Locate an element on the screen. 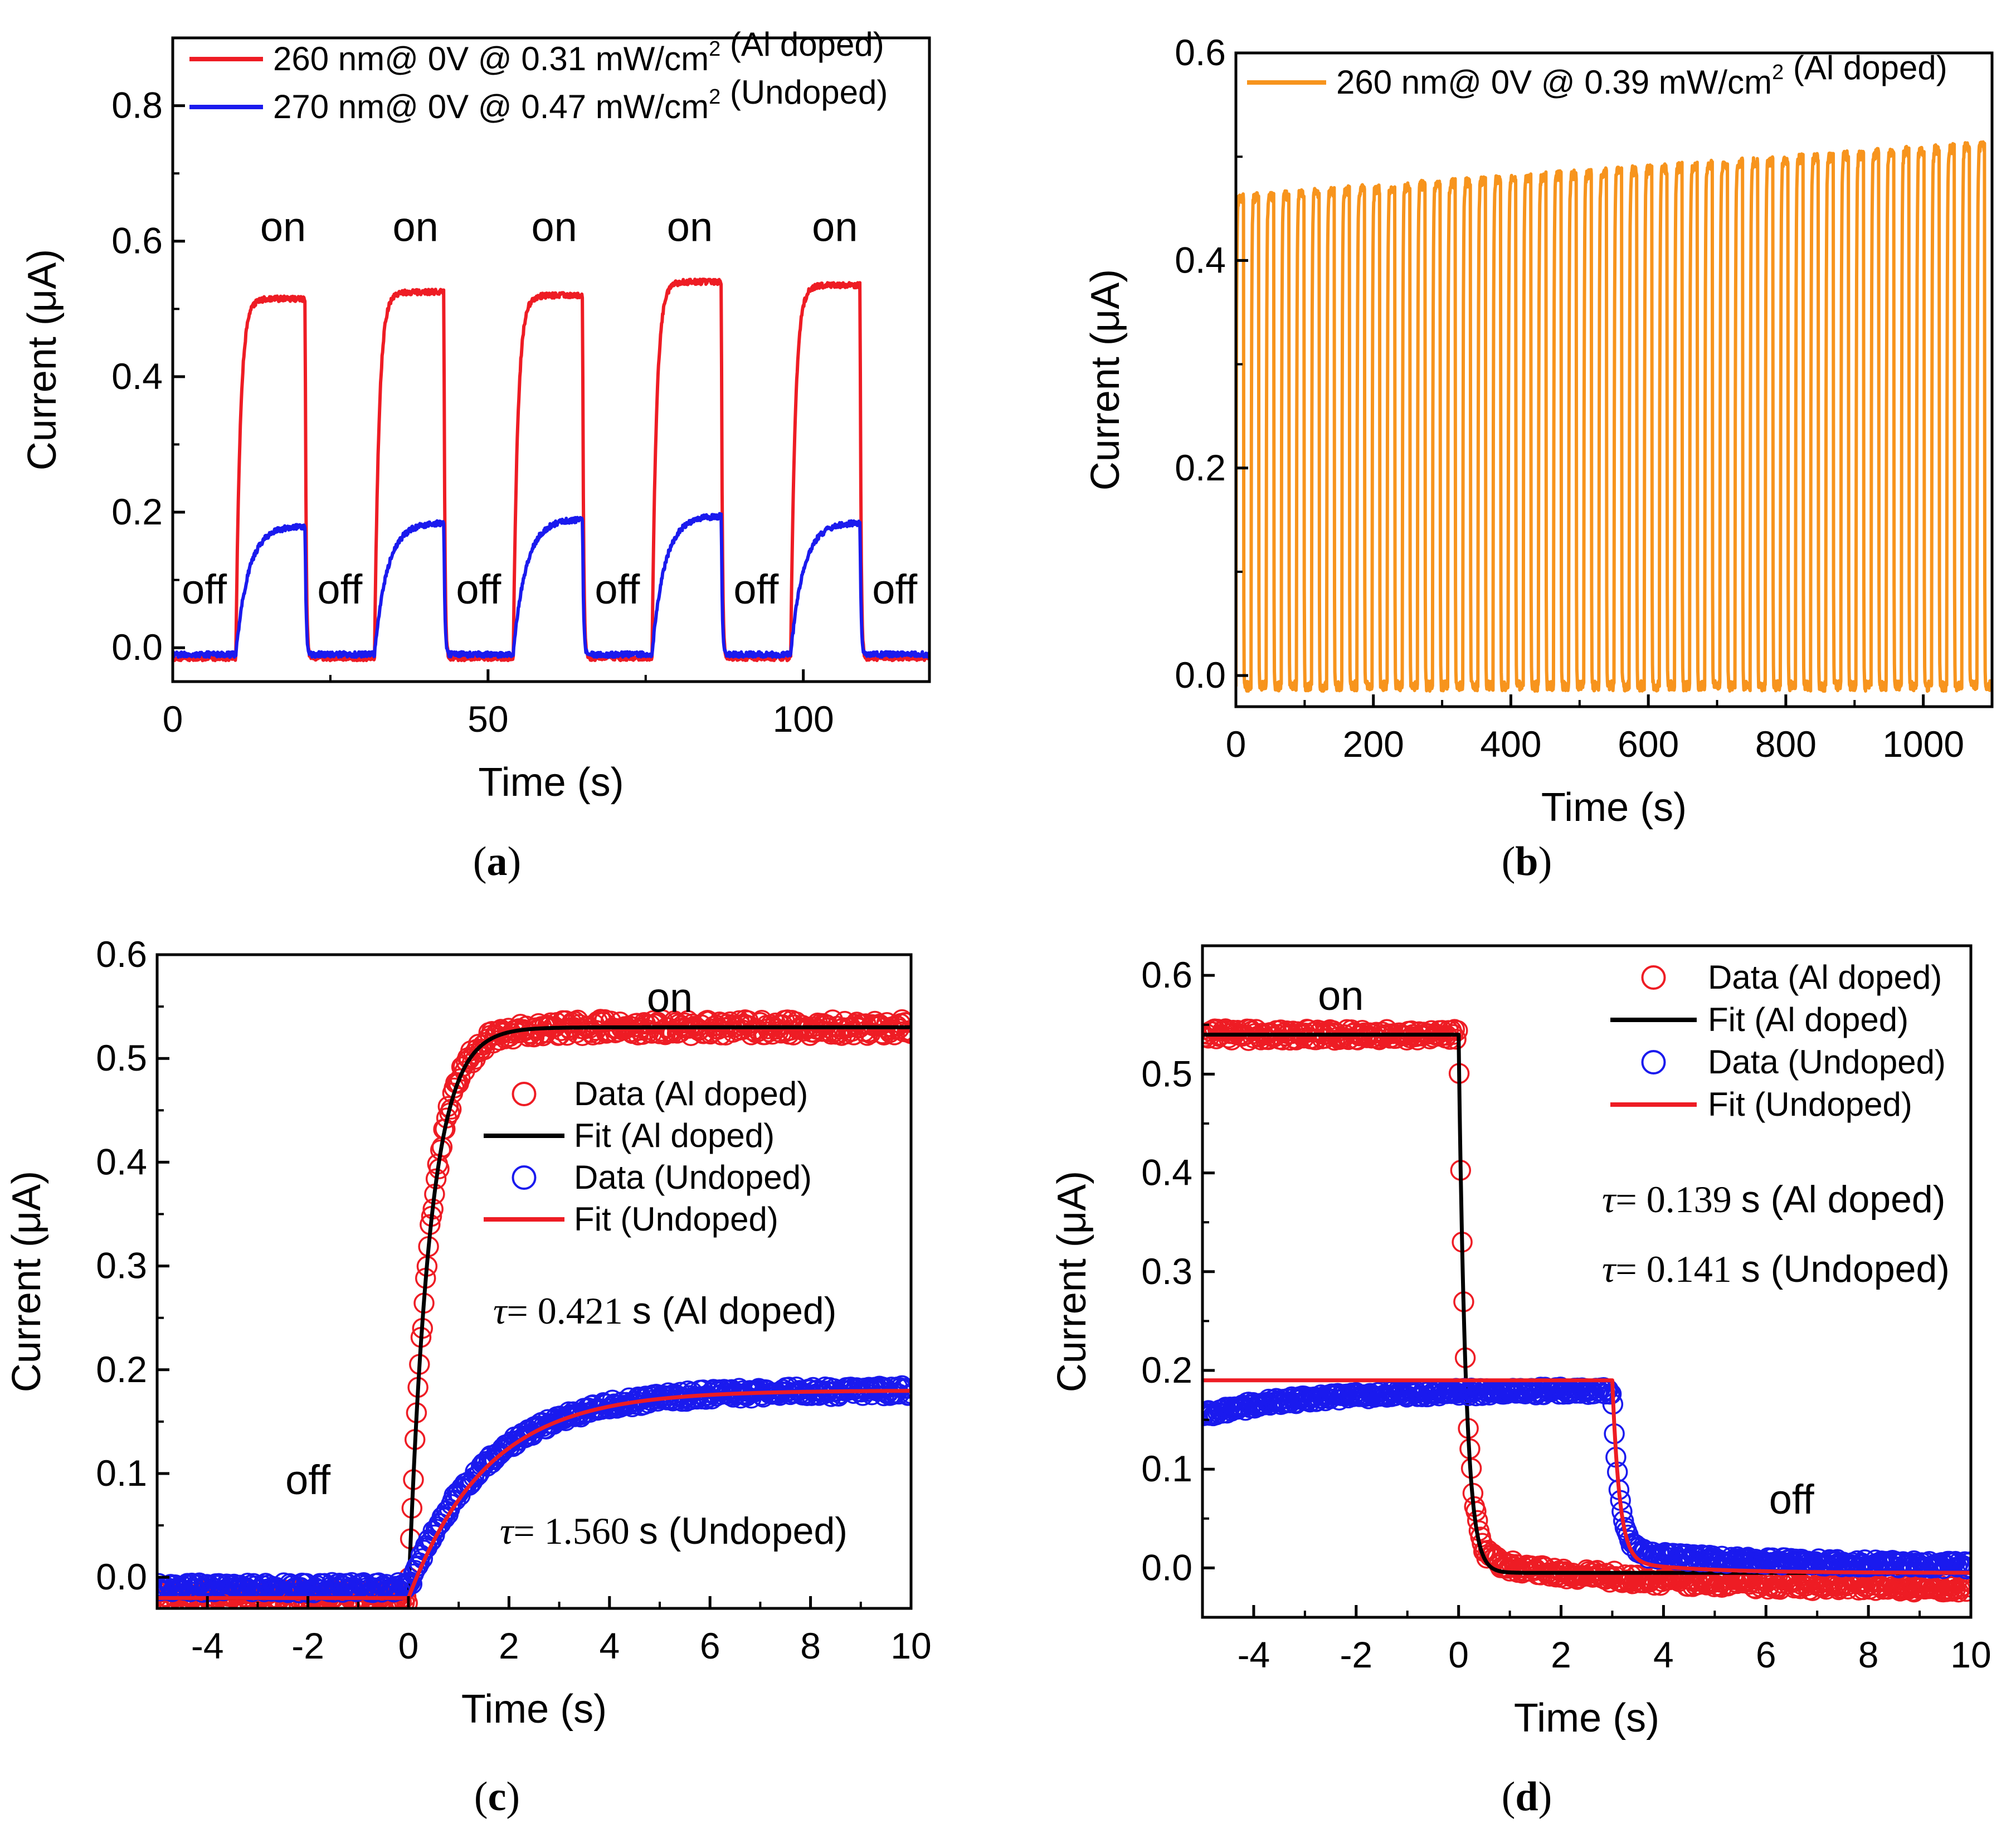 The height and width of the screenshot is (1838, 2016). legend-b: 260 nm@ 0V @ 0.39 mW/cm2 (Al doped) is located at coordinates (1597, 75).